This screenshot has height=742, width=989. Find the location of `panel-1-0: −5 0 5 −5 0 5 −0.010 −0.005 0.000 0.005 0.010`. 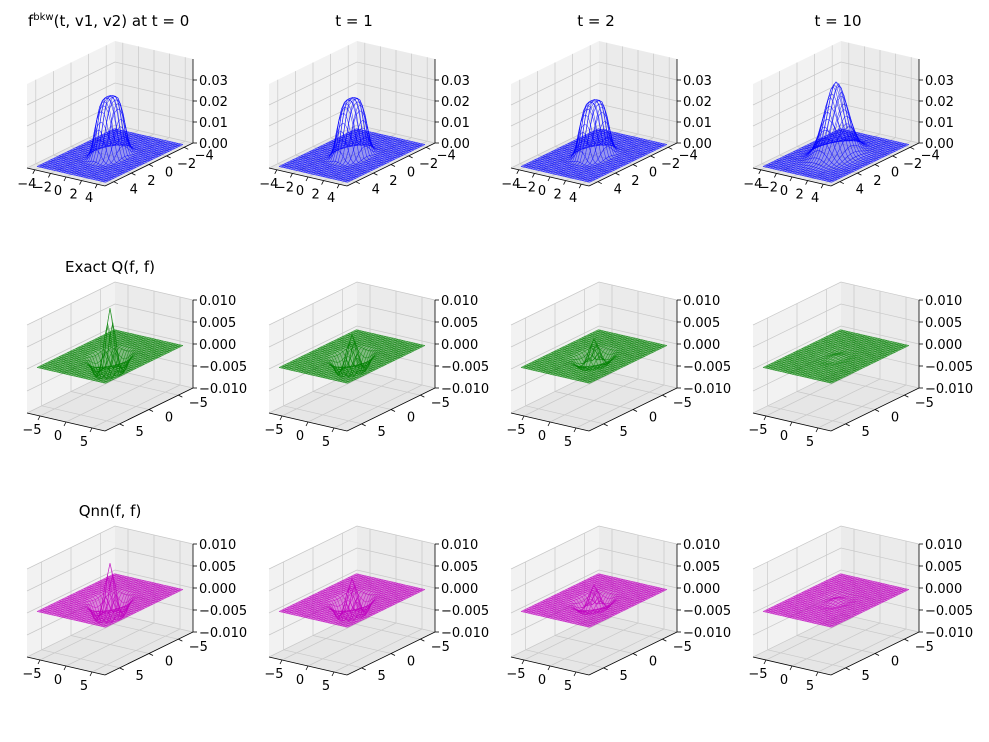

panel-1-0: −5 0 5 −5 0 5 −0.010 −0.005 0.000 0.005 0.010 is located at coordinates (134, 365).